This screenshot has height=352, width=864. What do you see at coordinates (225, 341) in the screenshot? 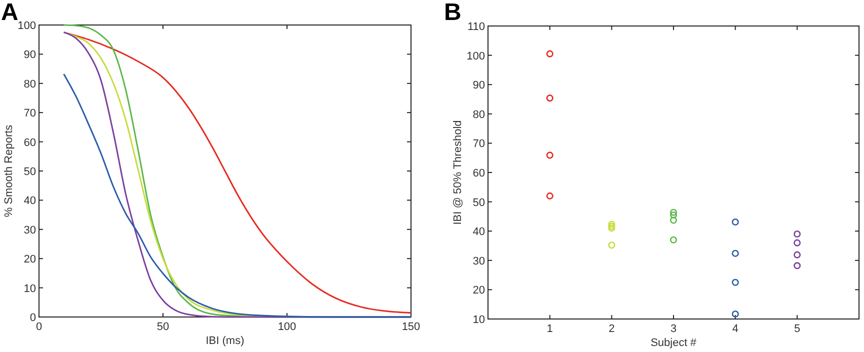
I see `x-axis-title: IBI (ms)` at bounding box center [225, 341].